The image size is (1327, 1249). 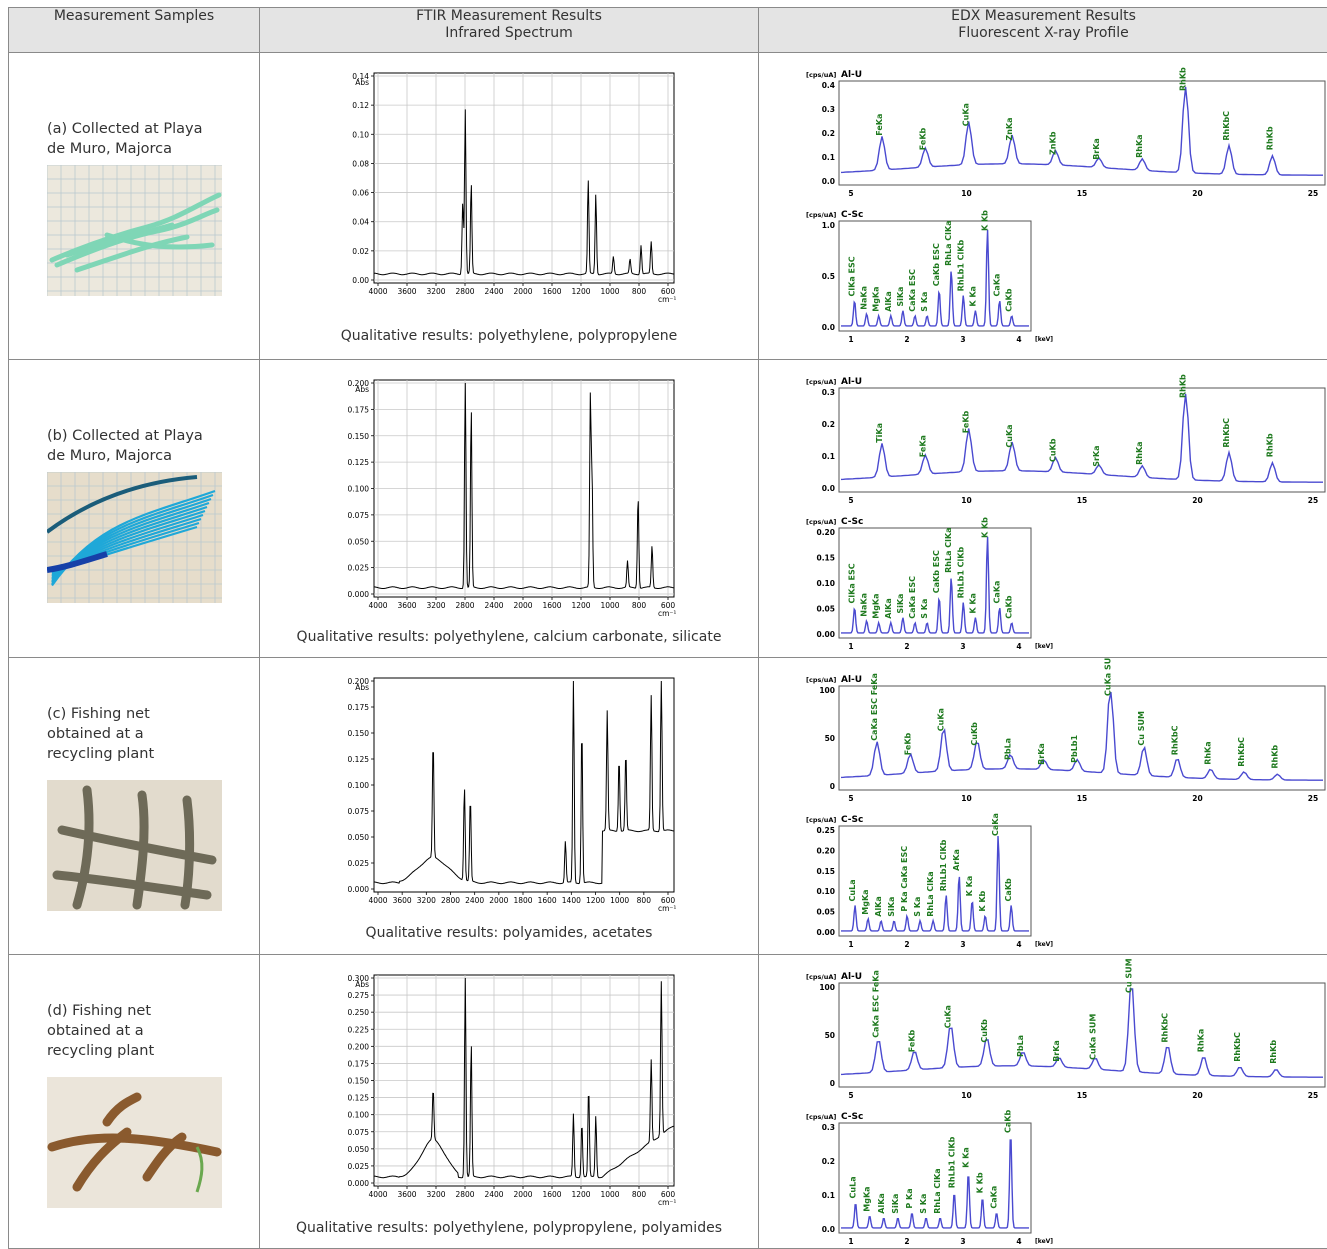 I want to click on edx-ytick-label: 0.25, so click(x=825, y=830).